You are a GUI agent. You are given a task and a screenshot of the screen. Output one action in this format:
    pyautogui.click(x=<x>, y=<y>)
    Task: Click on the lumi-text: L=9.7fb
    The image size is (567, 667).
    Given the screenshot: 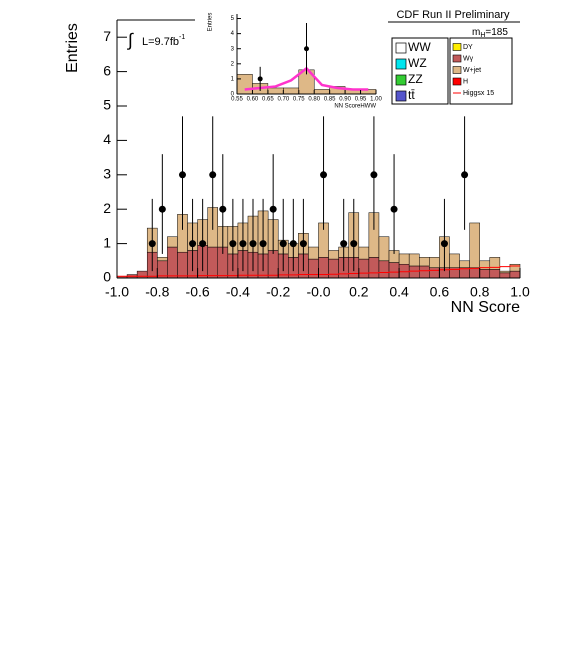 What is the action you would take?
    pyautogui.click(x=160, y=42)
    